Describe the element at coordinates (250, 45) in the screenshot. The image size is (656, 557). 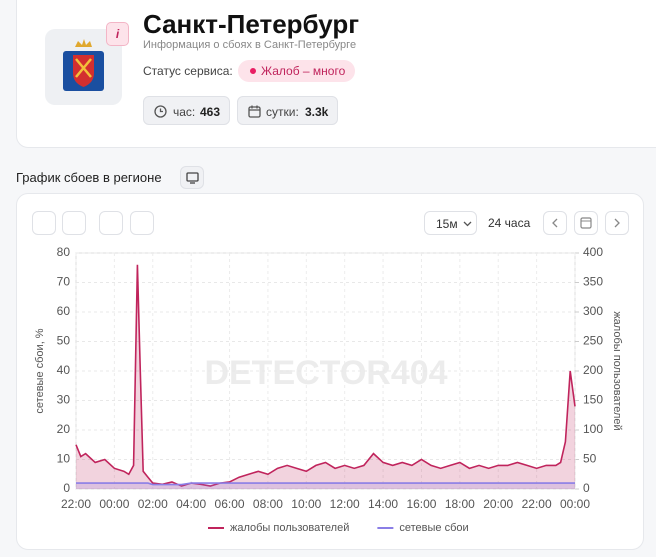
I see `region-subtitle: Информация о сбоях в Санкт-Петербурге` at that location.